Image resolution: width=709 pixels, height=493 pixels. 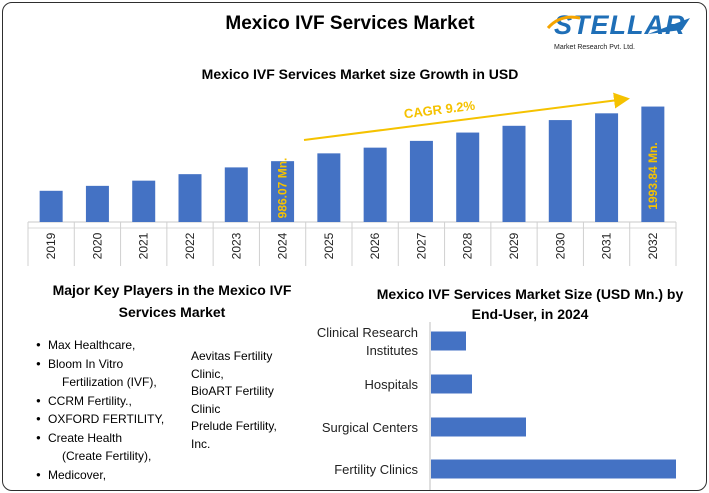 What do you see at coordinates (111, 401) in the screenshot?
I see `key-player-item: CCRM Fertility.,` at bounding box center [111, 401].